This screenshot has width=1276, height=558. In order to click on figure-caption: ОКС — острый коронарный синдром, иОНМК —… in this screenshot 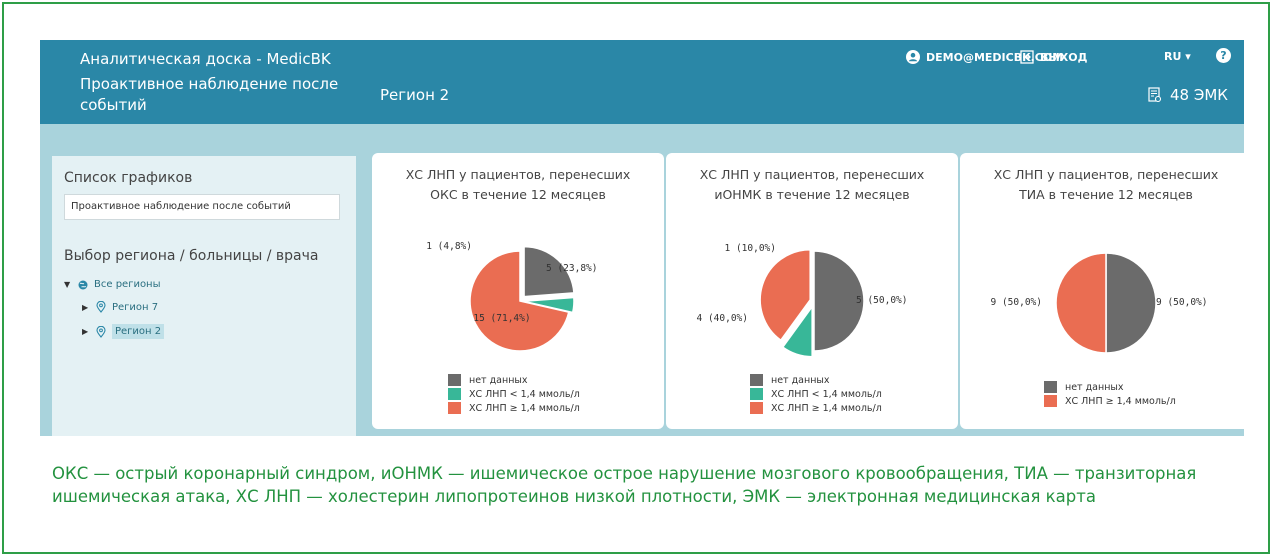, I will do `click(624, 485)`.